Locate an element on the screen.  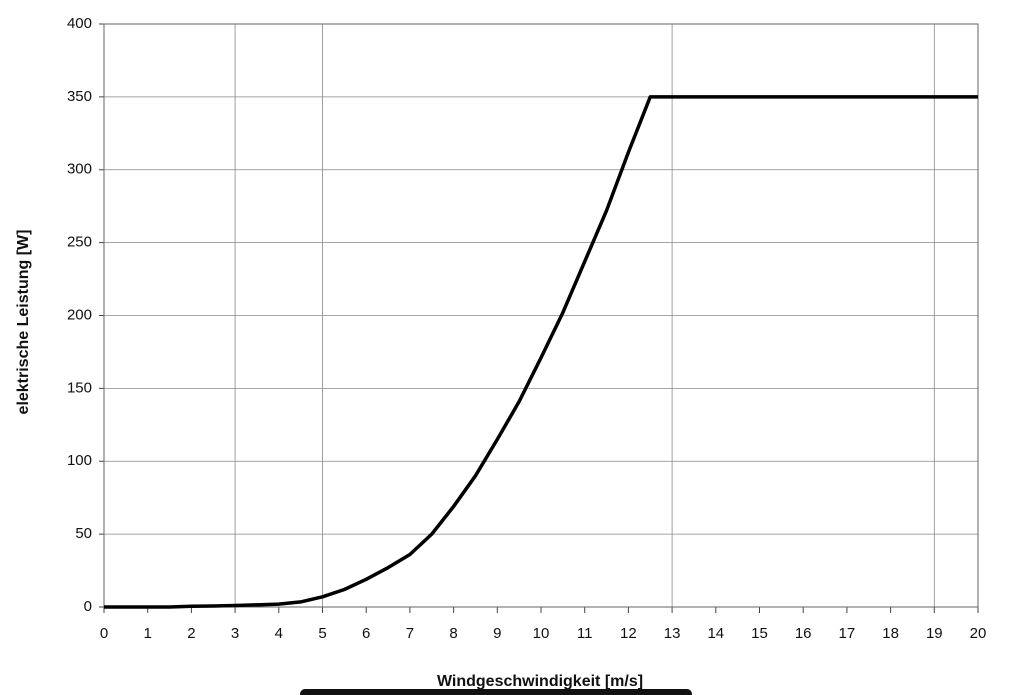
x-tick-label: 0 is located at coordinates (104, 633).